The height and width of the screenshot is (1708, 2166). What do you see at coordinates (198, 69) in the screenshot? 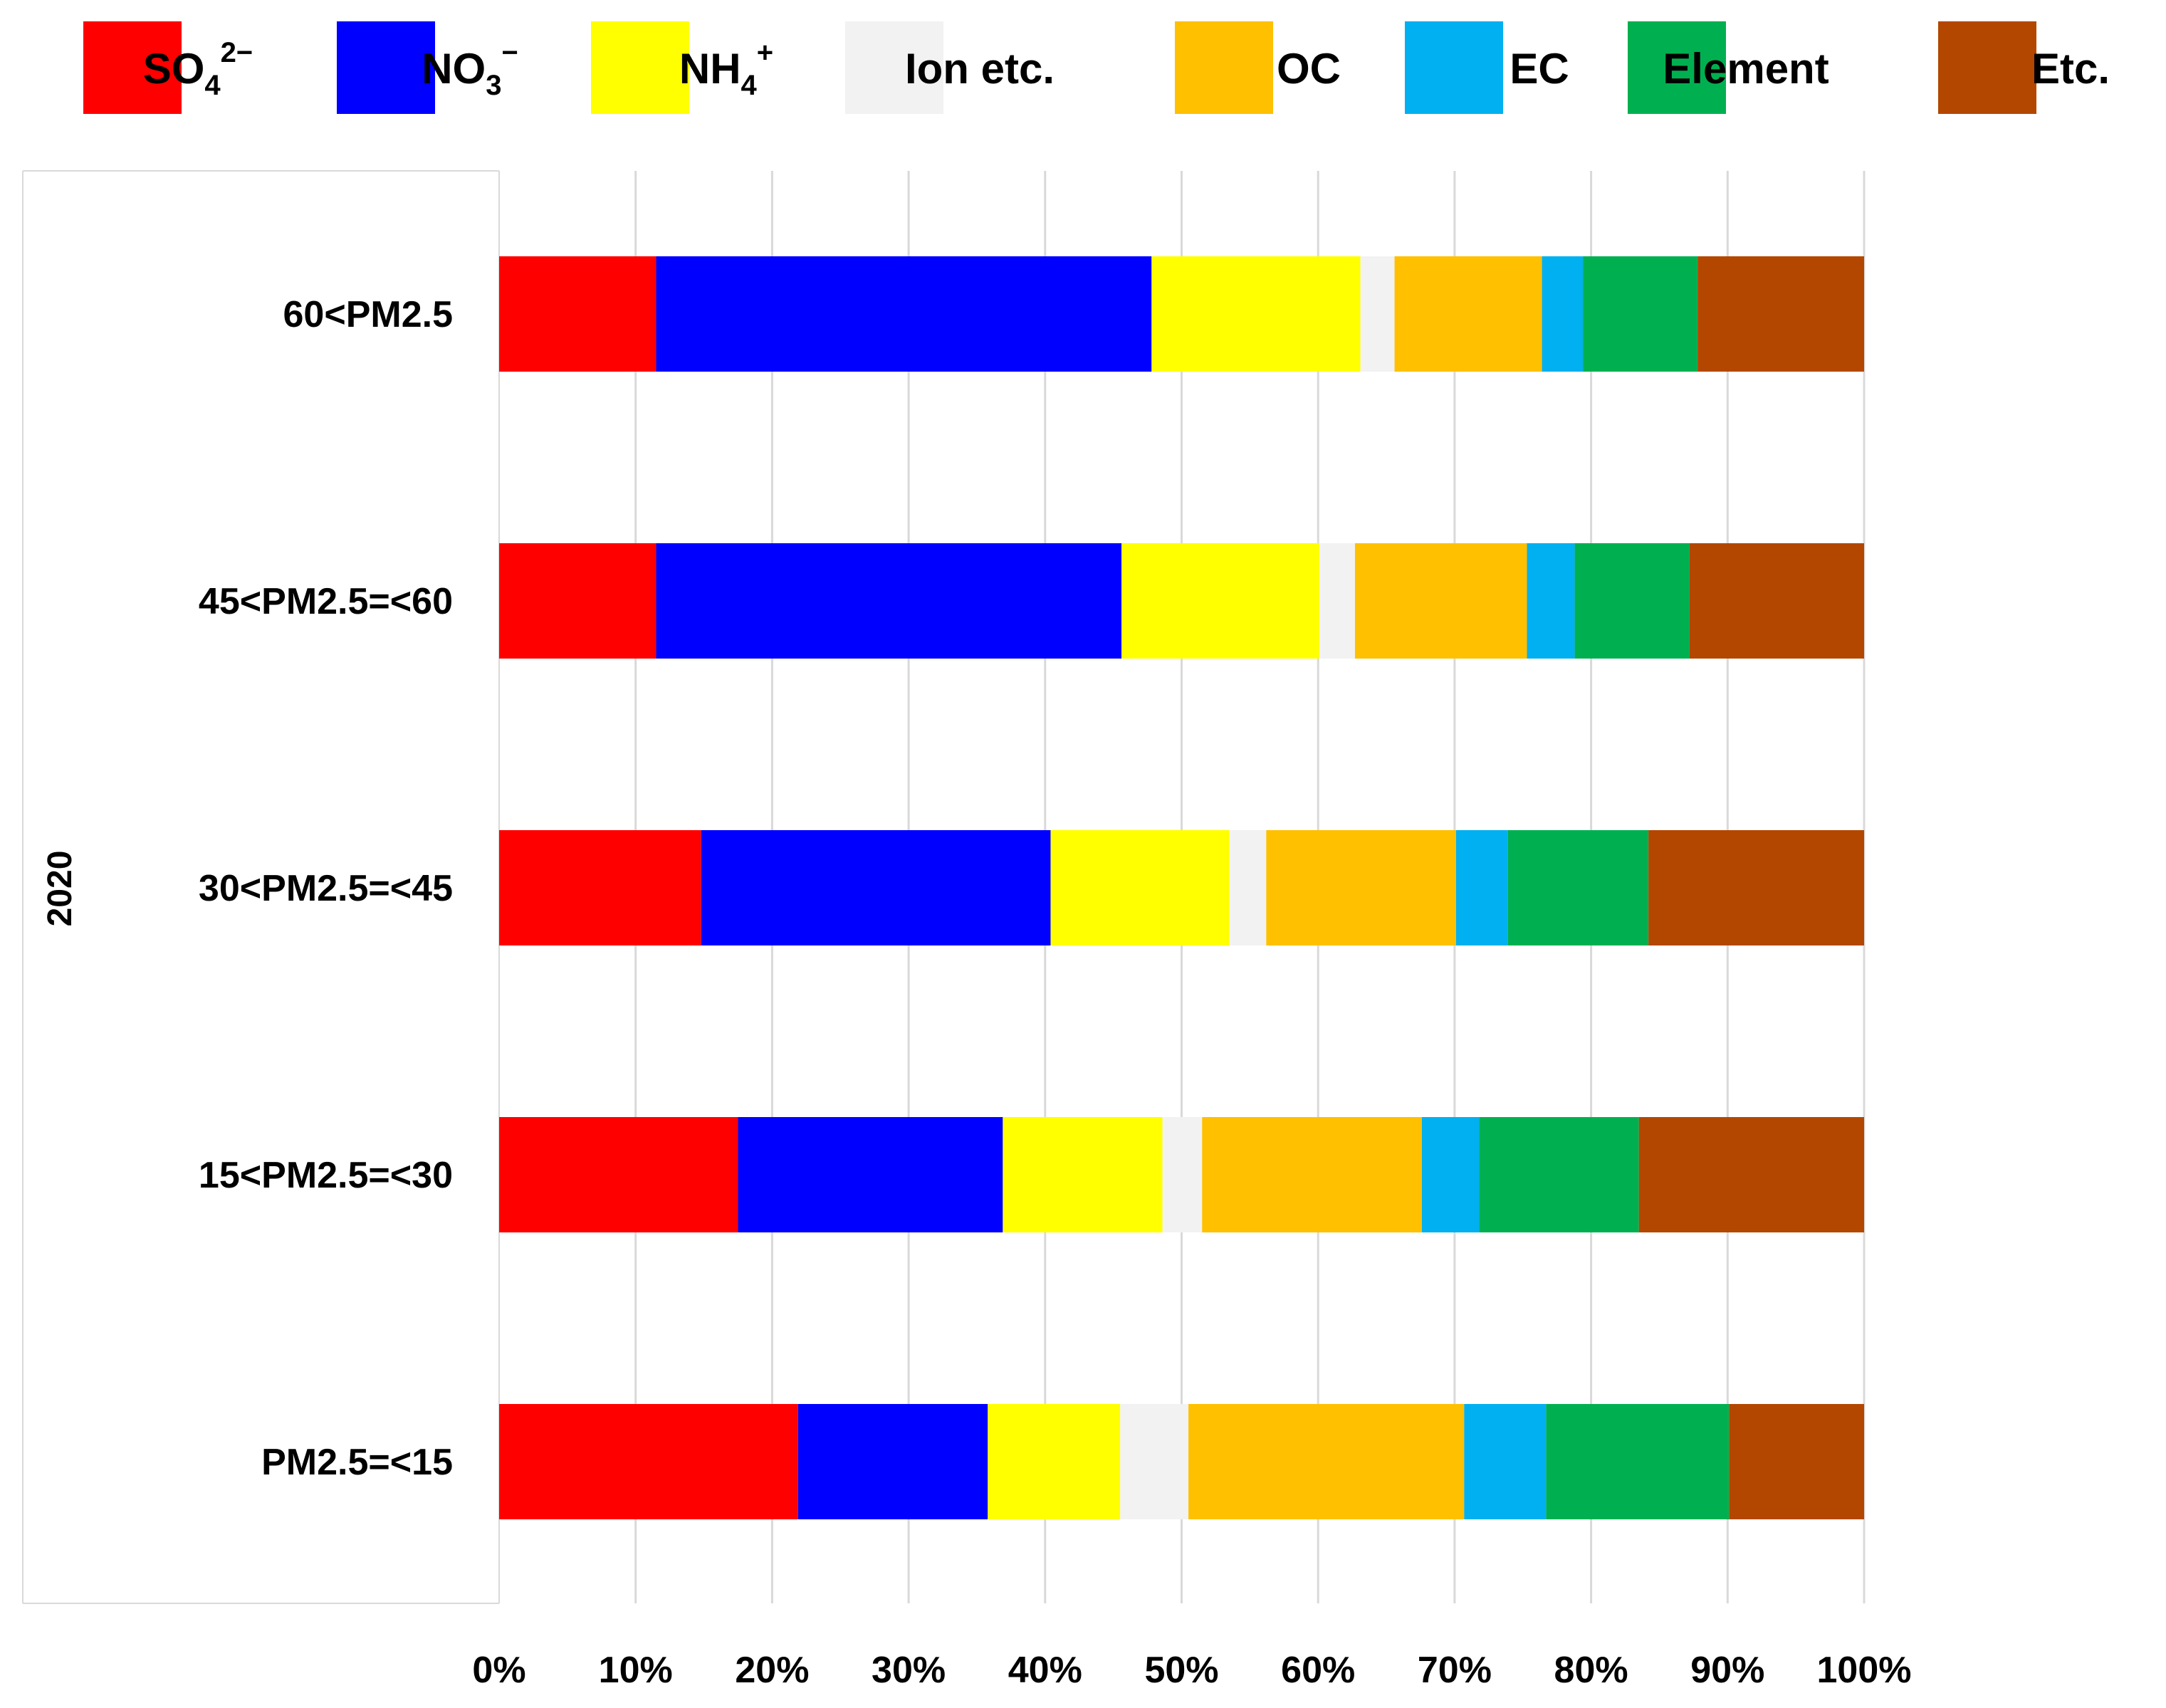
I see `legend-label-so4: SO42−` at bounding box center [198, 69].